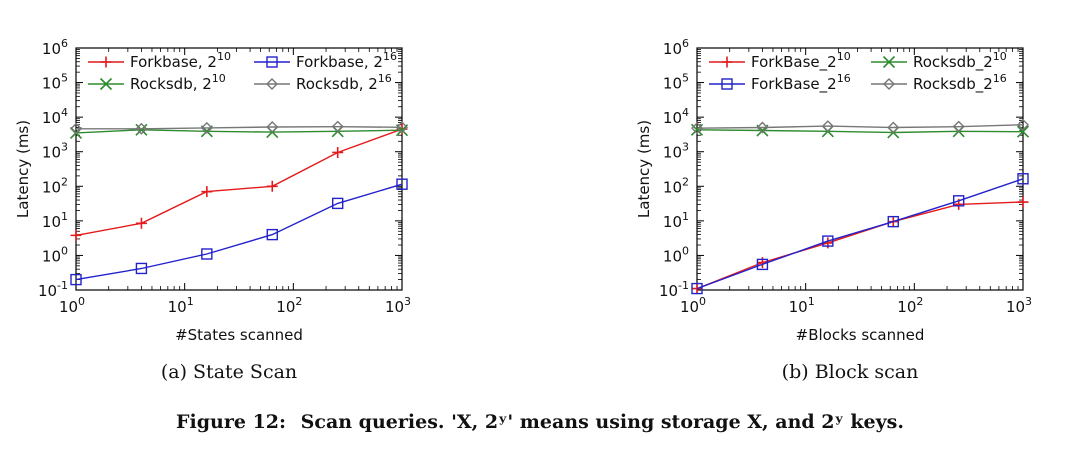  I want to click on legend-entry: Rocksdb_216, so click(939, 83).